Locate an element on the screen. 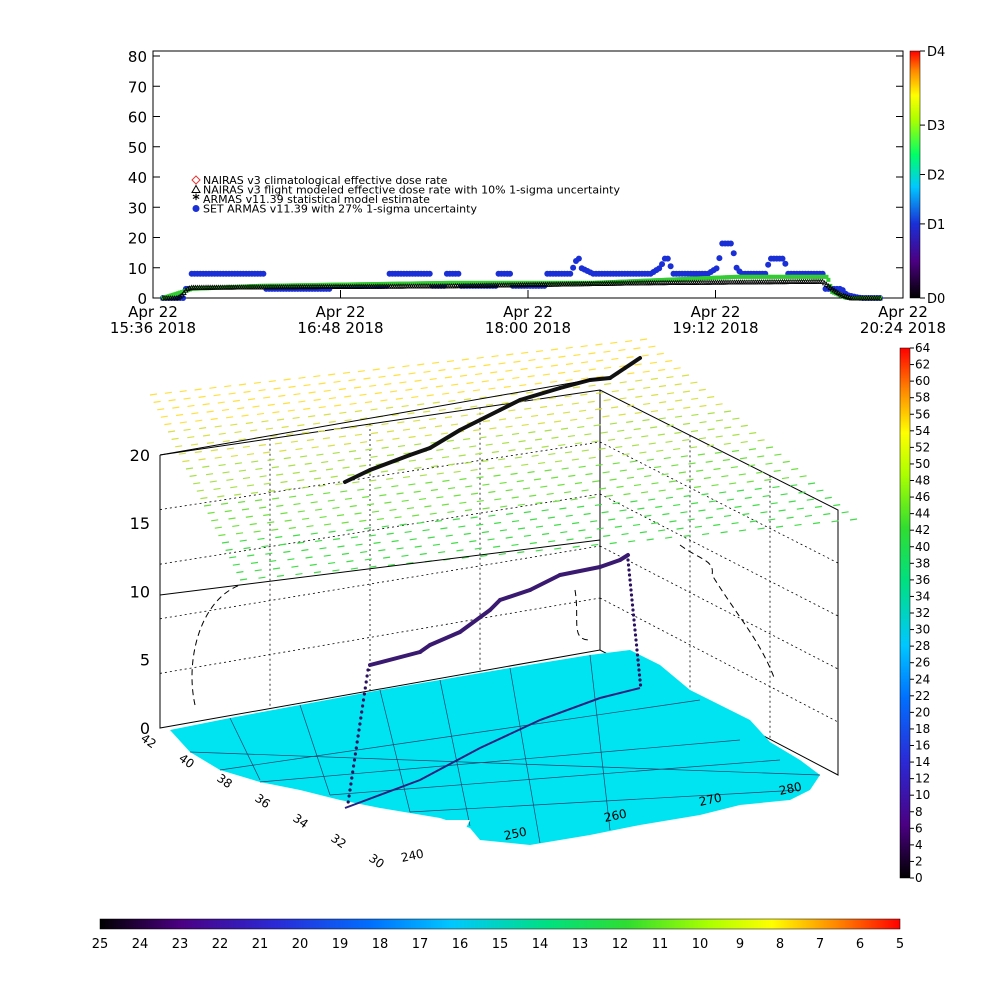  y-tick-label: 40 is located at coordinates (137, 178).